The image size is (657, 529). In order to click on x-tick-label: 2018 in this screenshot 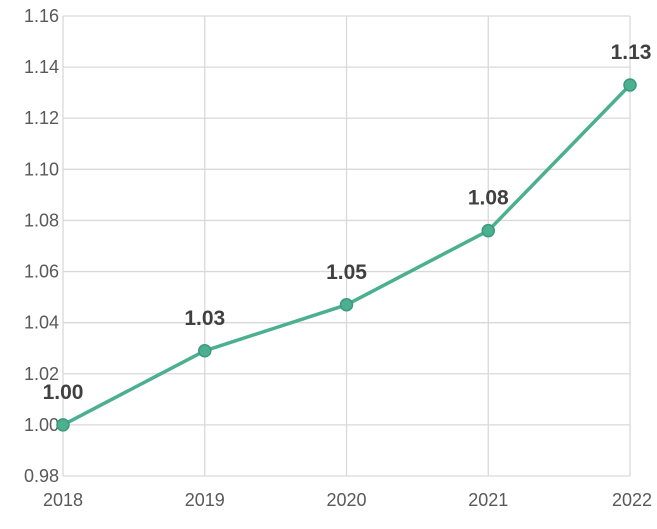, I will do `click(63, 500)`.